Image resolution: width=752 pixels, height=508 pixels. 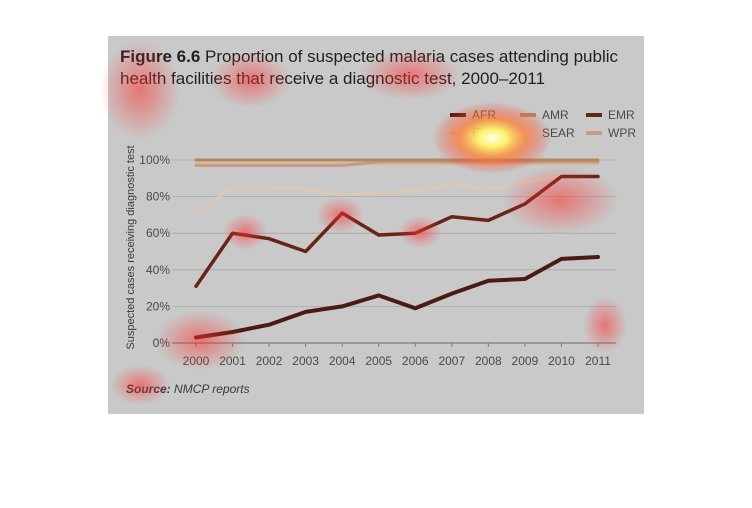 What do you see at coordinates (158, 233) in the screenshot?
I see `y-tick-label: 60%` at bounding box center [158, 233].